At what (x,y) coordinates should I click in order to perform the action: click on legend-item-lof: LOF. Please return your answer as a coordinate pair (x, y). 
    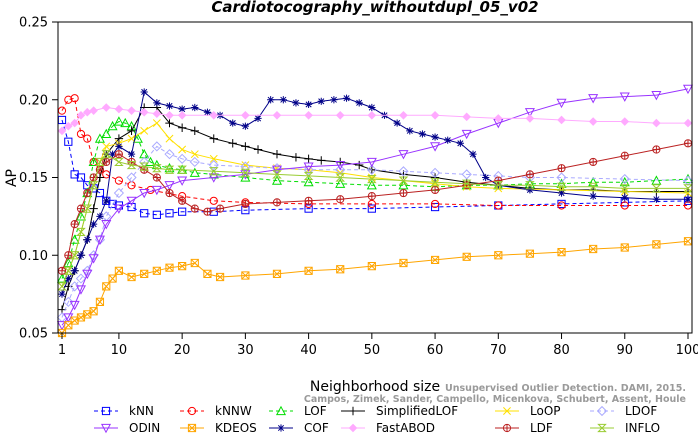
    Looking at the image, I should click on (298, 411).